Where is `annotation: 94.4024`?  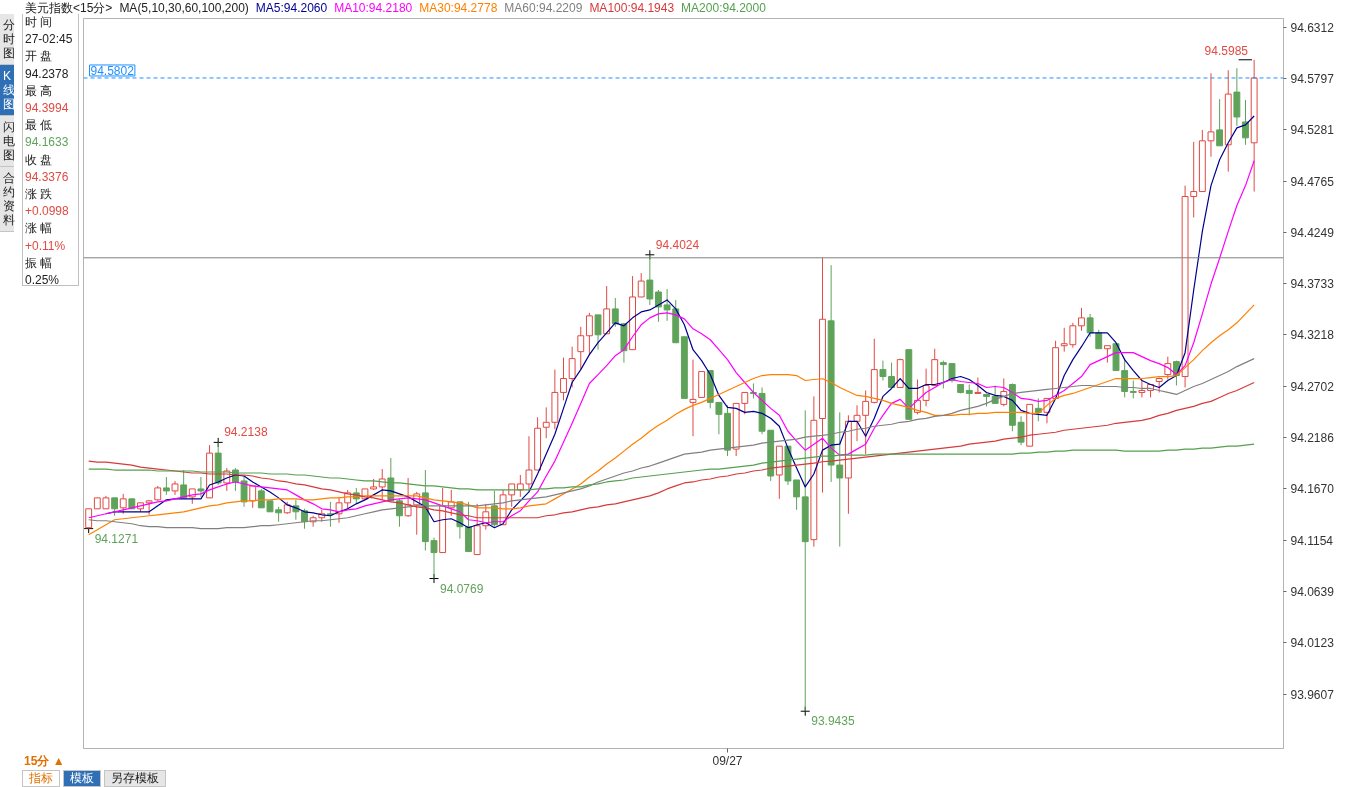 annotation: 94.4024 is located at coordinates (677, 244).